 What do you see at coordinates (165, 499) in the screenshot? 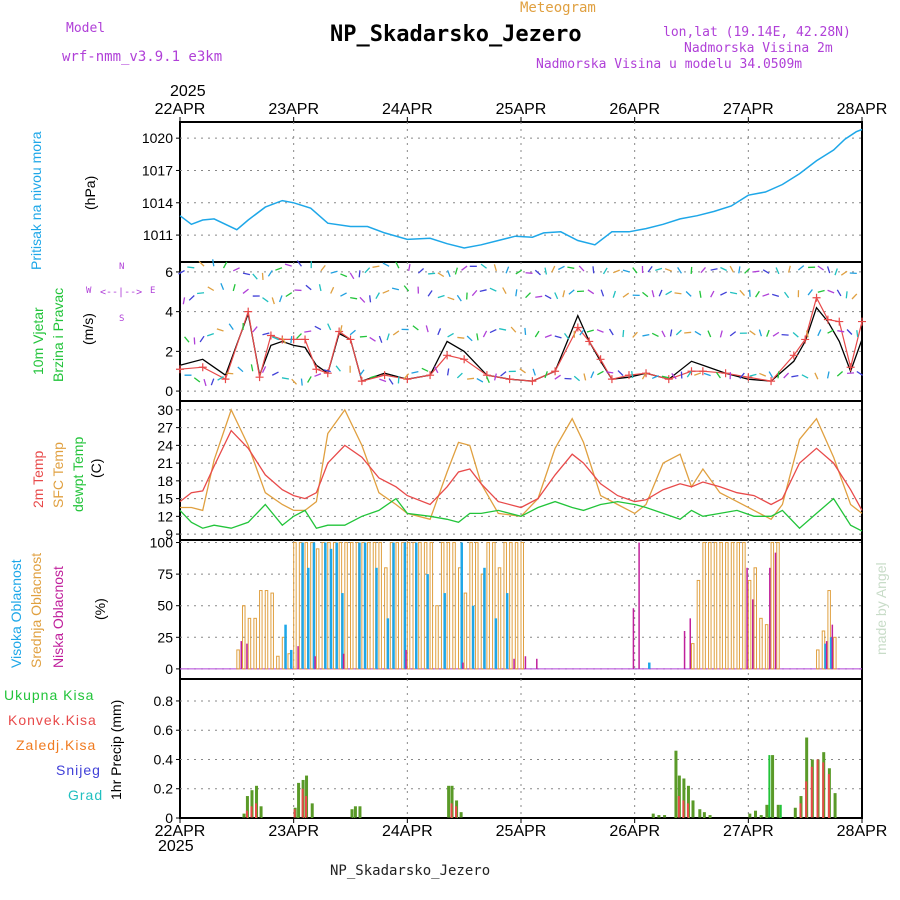
I see `y-tick-label: 15` at bounding box center [165, 499].